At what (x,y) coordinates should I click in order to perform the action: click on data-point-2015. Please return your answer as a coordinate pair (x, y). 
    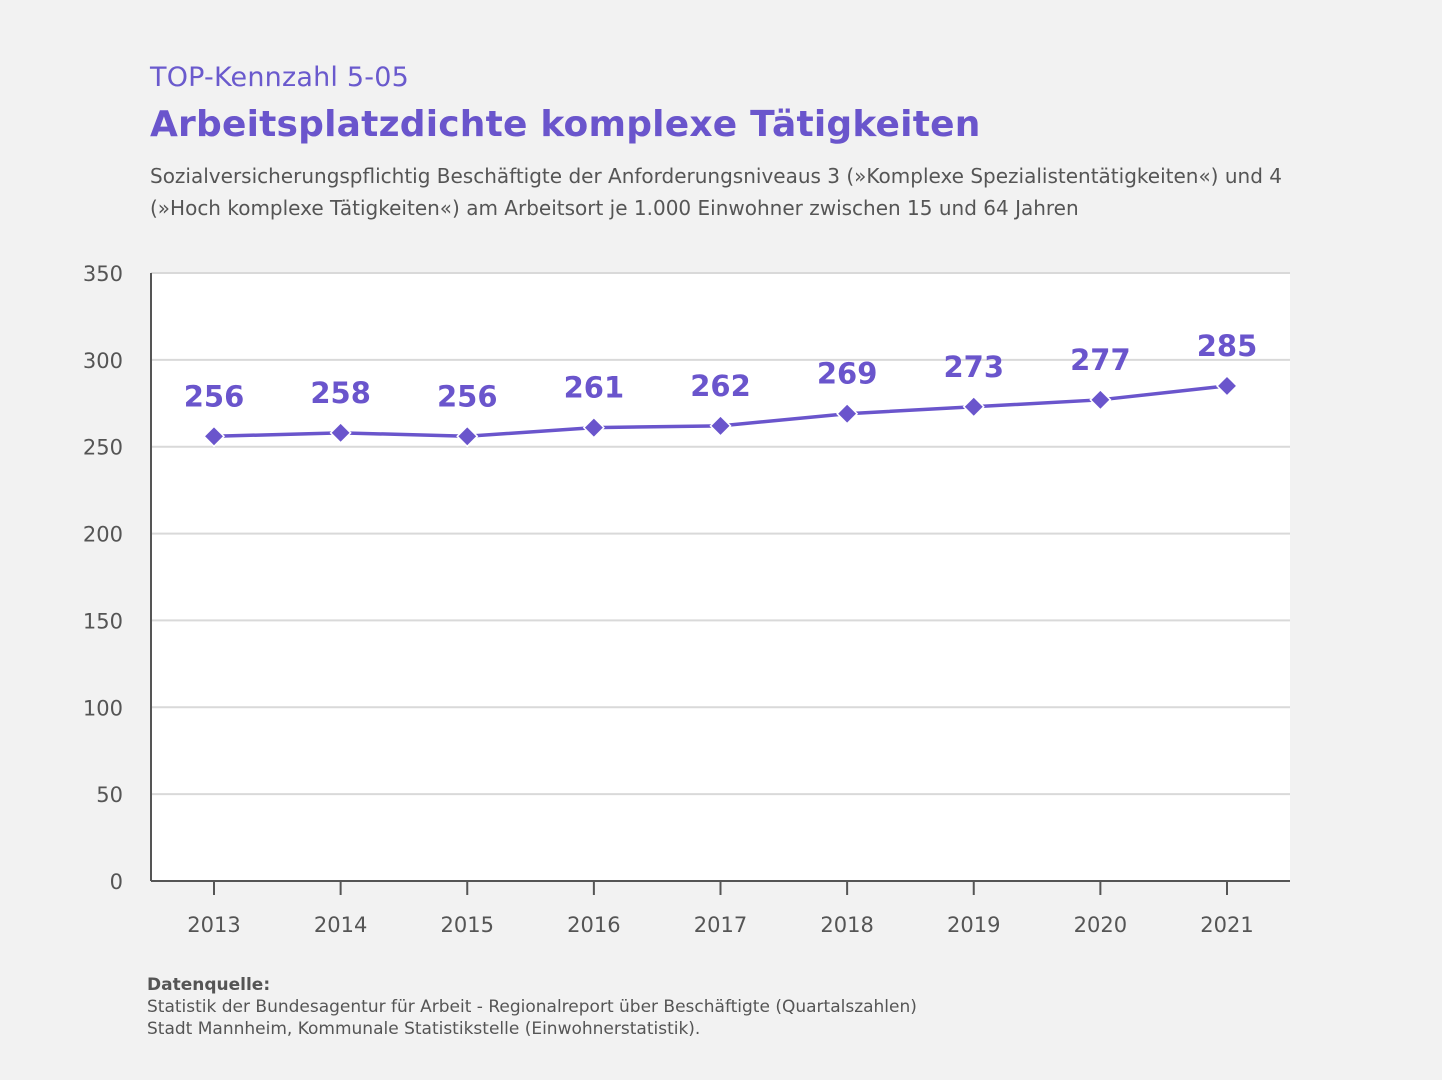
    Looking at the image, I should click on (467, 436).